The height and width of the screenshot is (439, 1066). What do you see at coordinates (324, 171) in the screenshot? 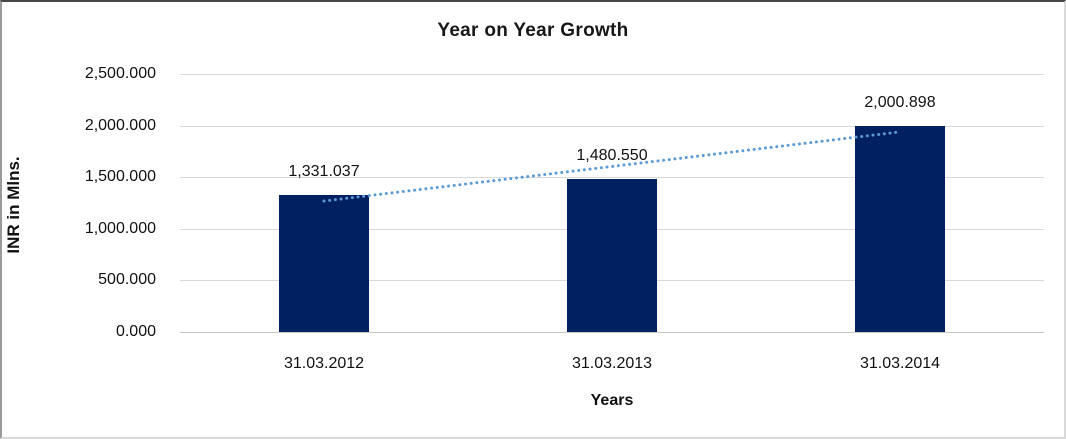
I see `bar-data-label: 1,331.037` at bounding box center [324, 171].